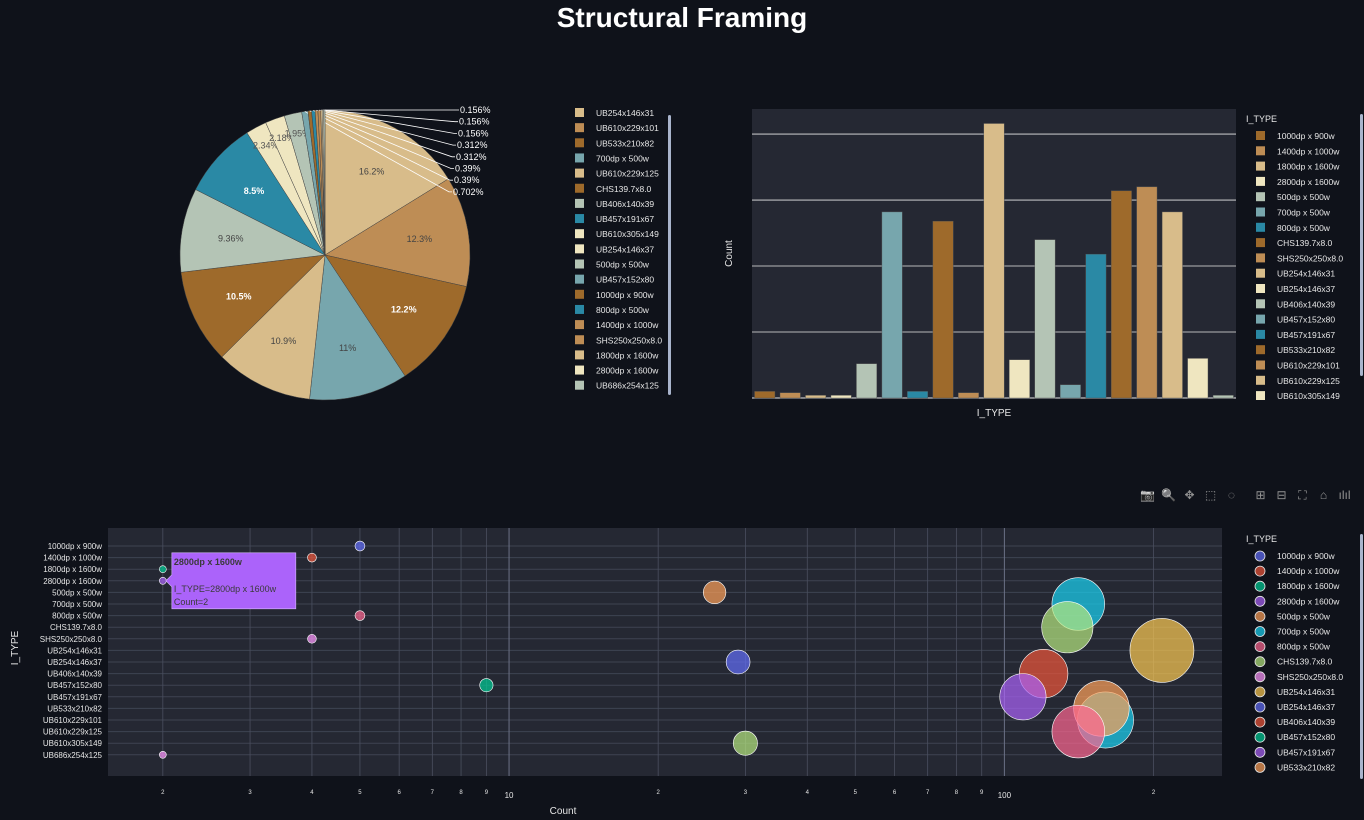 This screenshot has height=820, width=1364. I want to click on lasso-icon: ◌, so click(1231, 495).